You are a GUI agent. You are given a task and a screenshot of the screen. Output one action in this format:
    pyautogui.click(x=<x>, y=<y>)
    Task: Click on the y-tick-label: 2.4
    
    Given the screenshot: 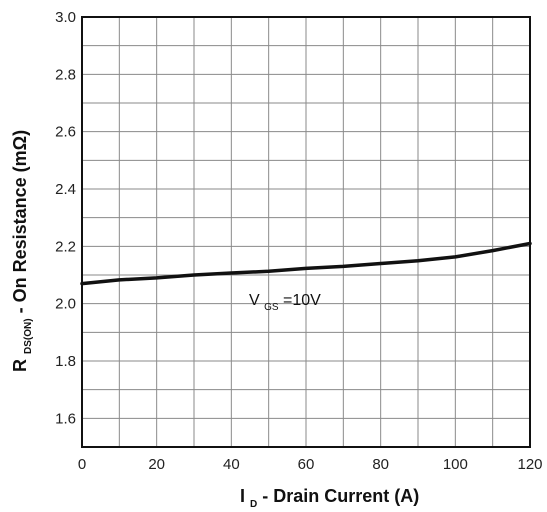 What is the action you would take?
    pyautogui.click(x=65, y=189)
    